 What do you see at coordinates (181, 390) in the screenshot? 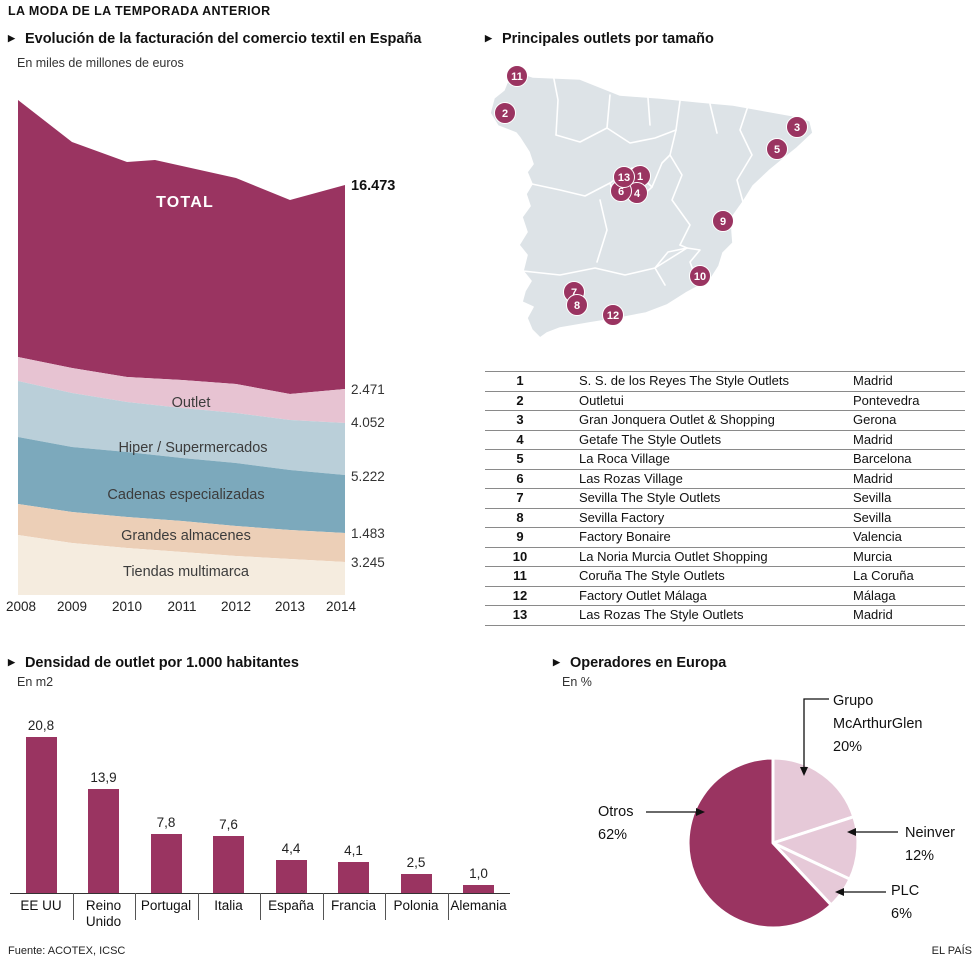
I see `area-band-outlet` at bounding box center [181, 390].